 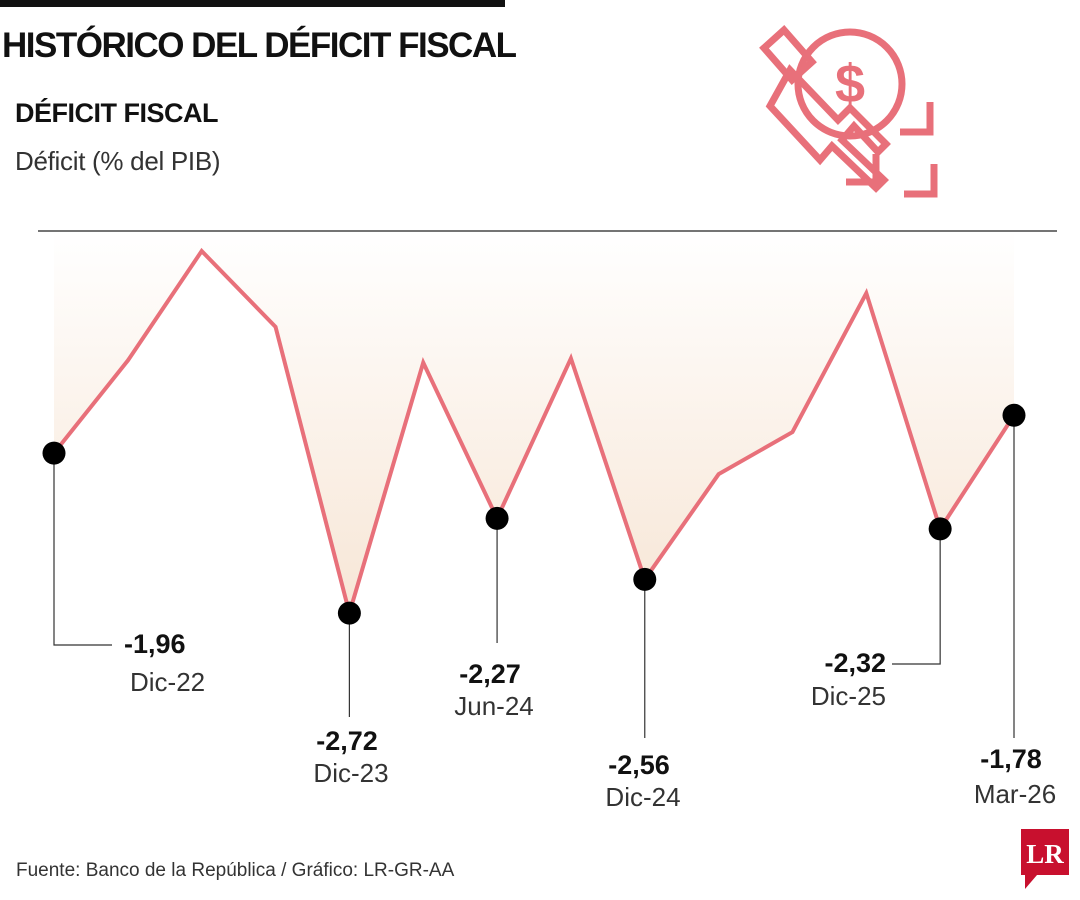 I want to click on data-label: -2,72, so click(x=347, y=741).